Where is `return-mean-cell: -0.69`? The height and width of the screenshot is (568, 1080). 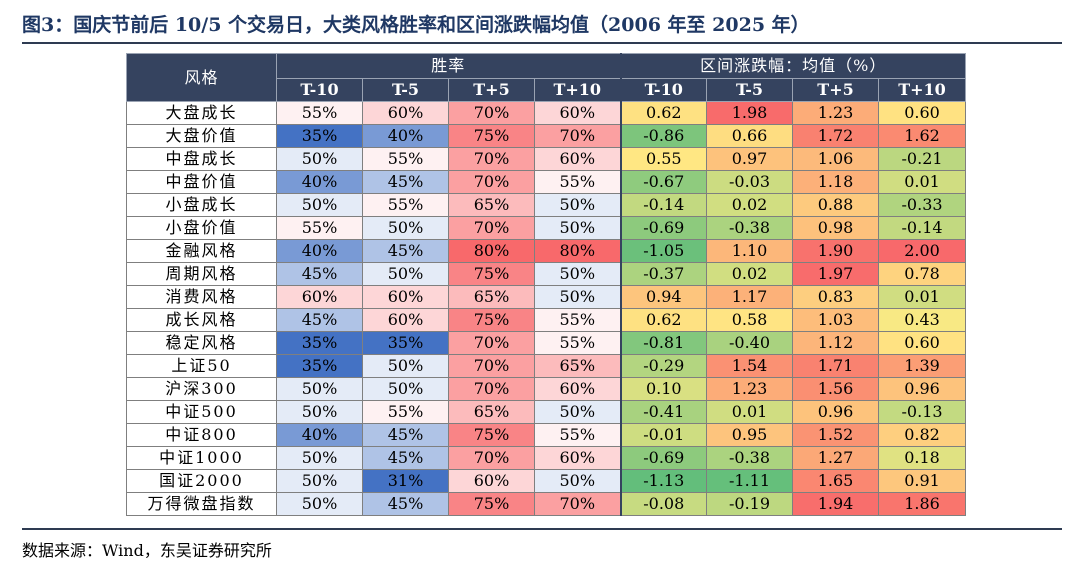 return-mean-cell: -0.69 is located at coordinates (663, 228).